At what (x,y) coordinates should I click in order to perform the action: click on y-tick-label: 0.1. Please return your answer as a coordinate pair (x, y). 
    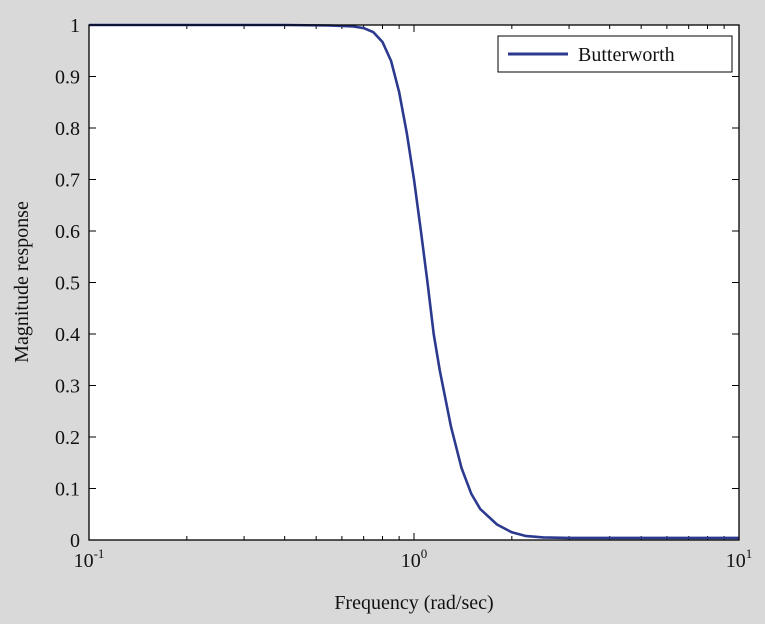
    Looking at the image, I should click on (67, 490).